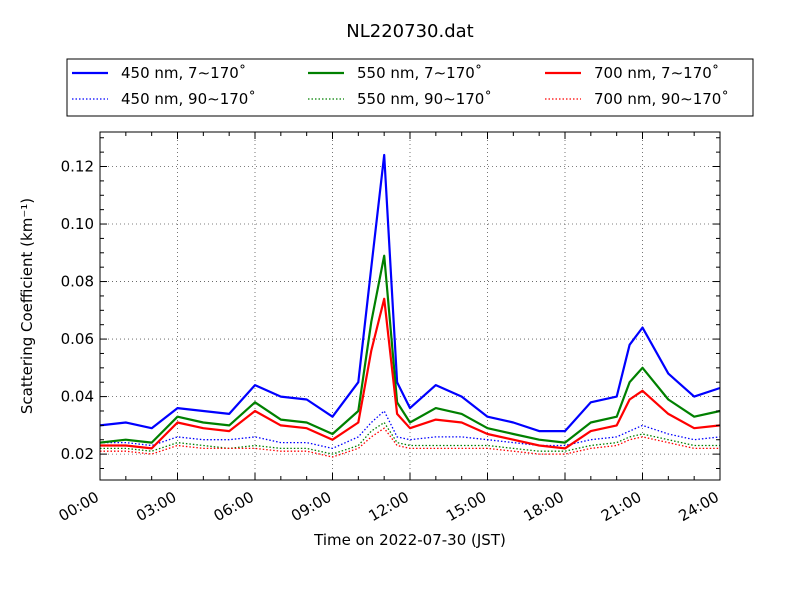  I want to click on y-tick-label: 0.02, so click(77, 454).